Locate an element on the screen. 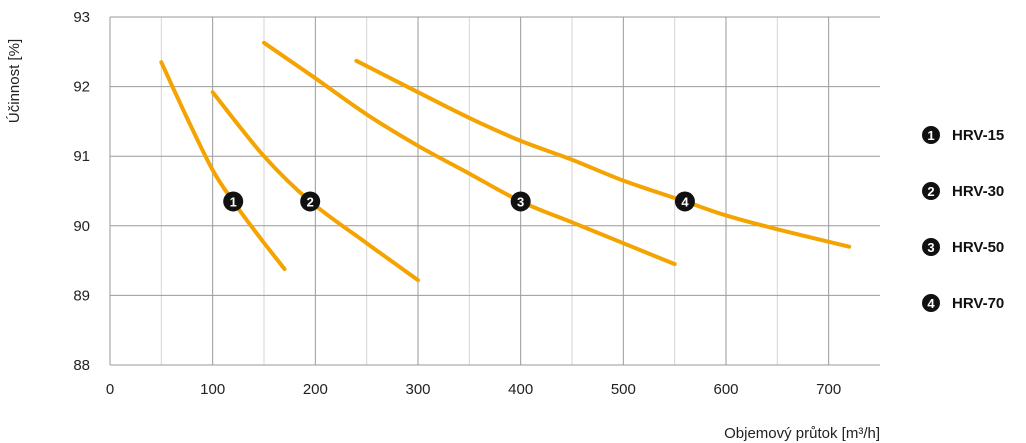  legend: 1 HRV-15 2 HRV-30 3 HRV-50 4 HRV-70 is located at coordinates (963, 219).